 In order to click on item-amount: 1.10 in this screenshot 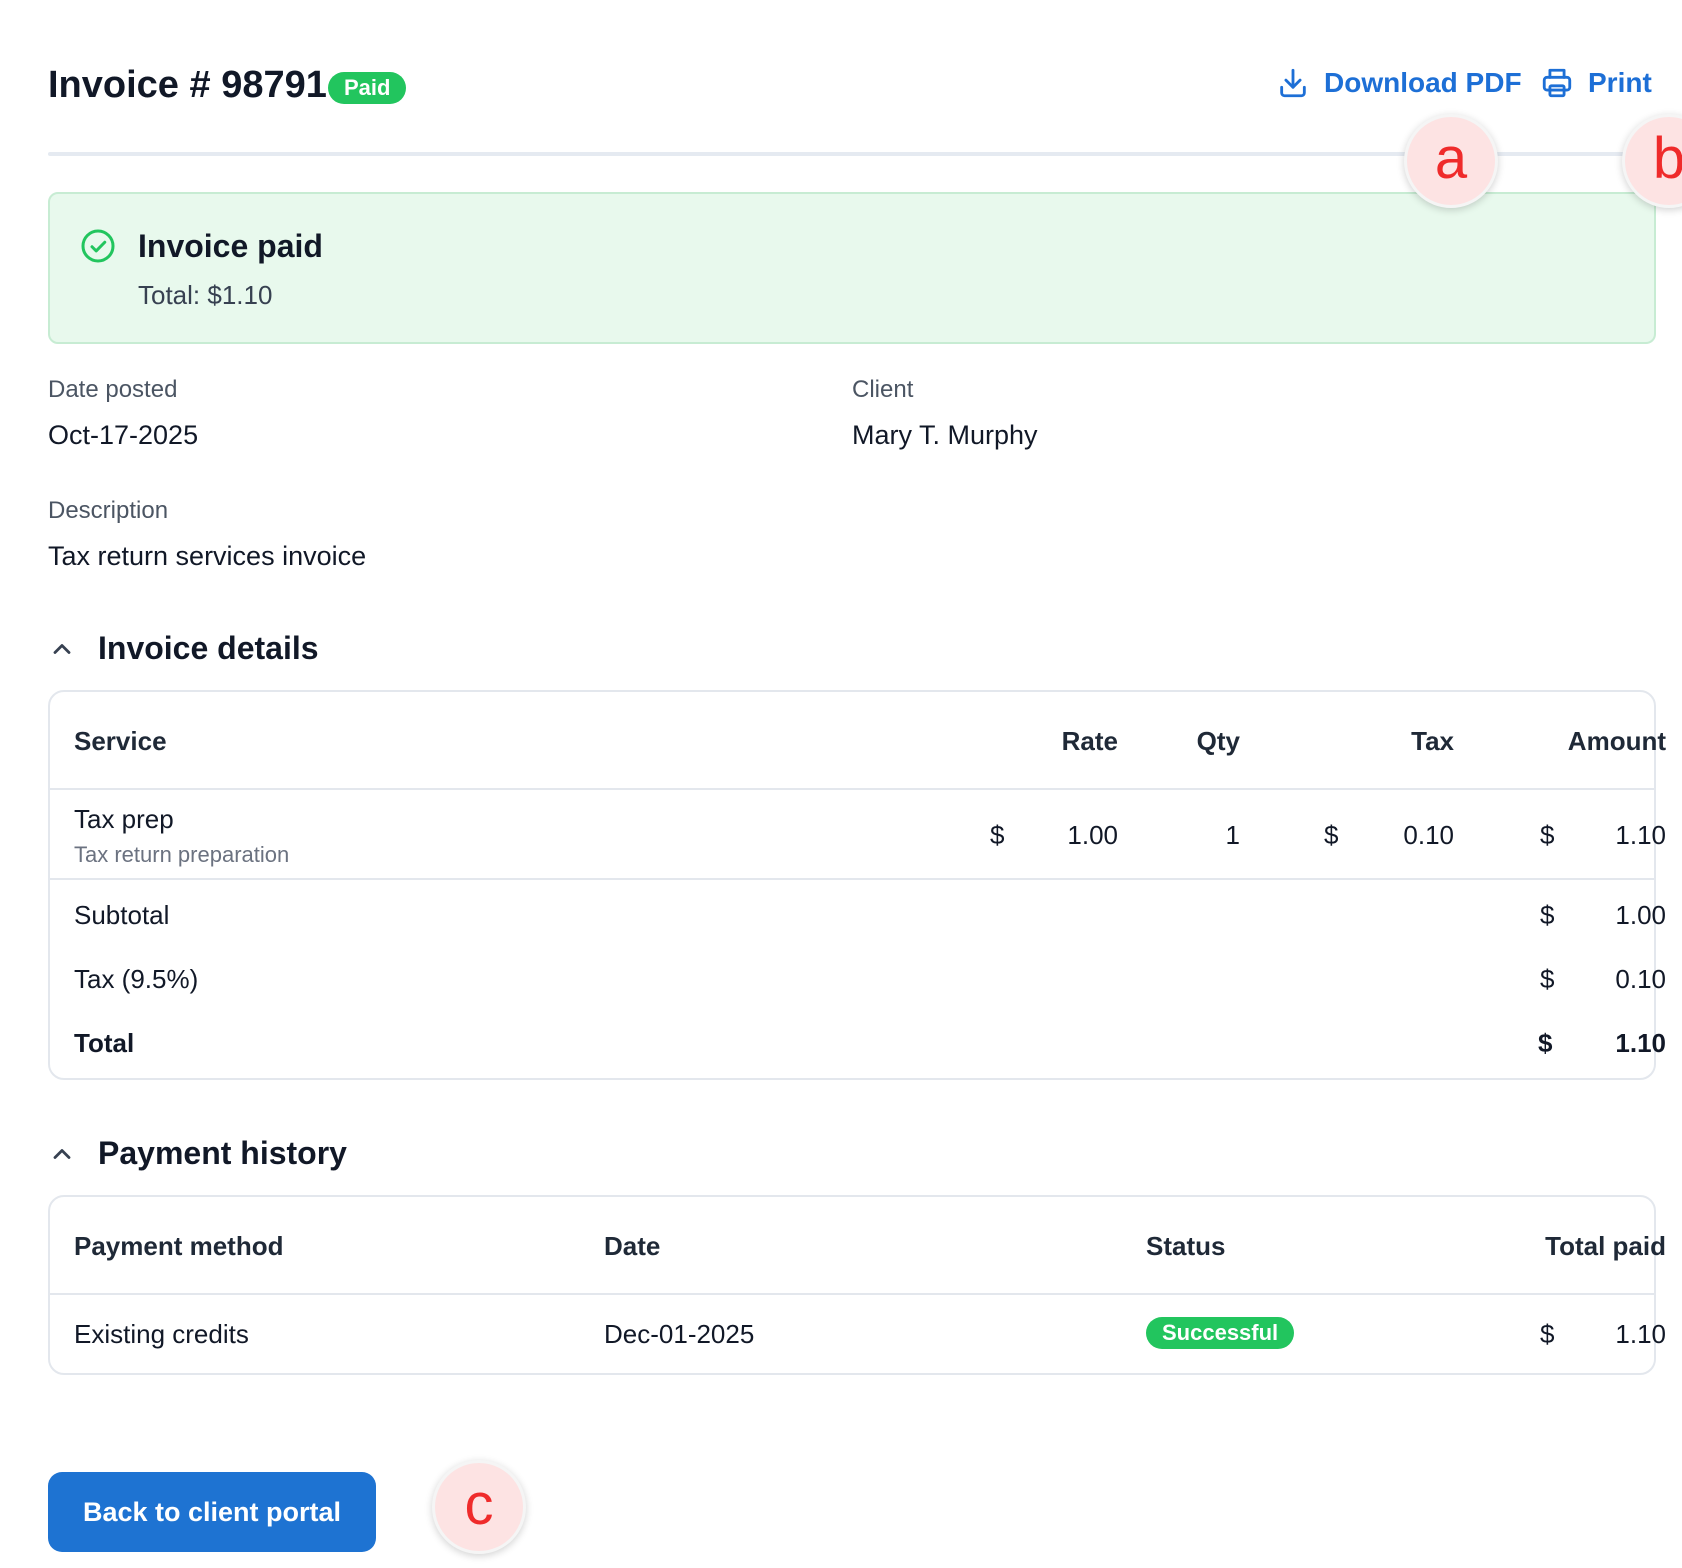, I will do `click(1640, 835)`.